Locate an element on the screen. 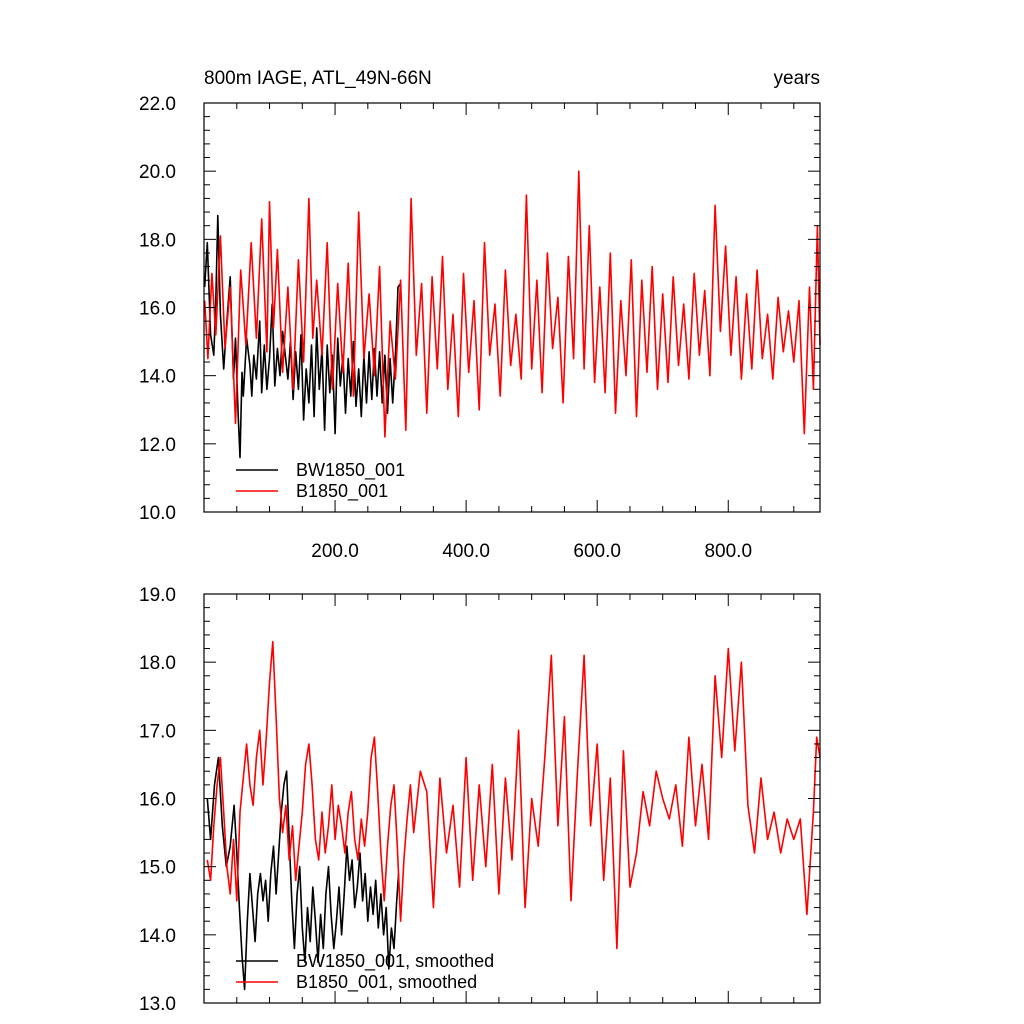 The image size is (1024, 1024). y-tick-label: 19.0 is located at coordinates (157, 595).